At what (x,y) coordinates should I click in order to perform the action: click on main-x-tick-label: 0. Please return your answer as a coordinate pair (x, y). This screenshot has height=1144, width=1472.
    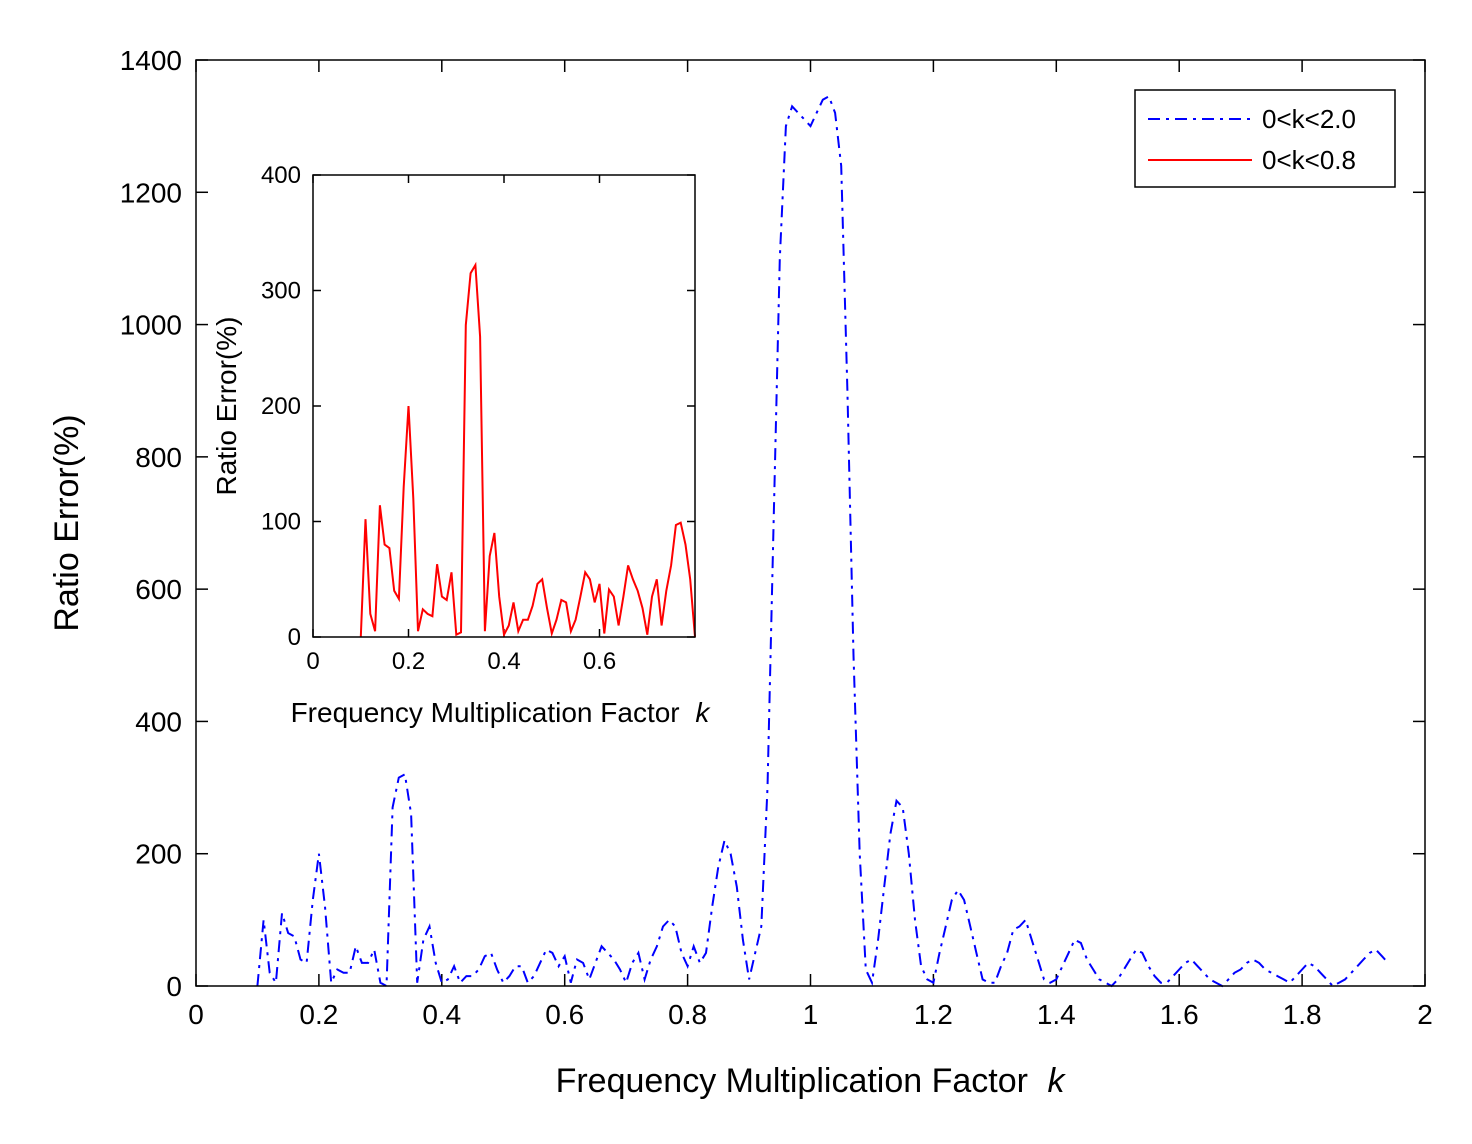
    Looking at the image, I should click on (196, 1014).